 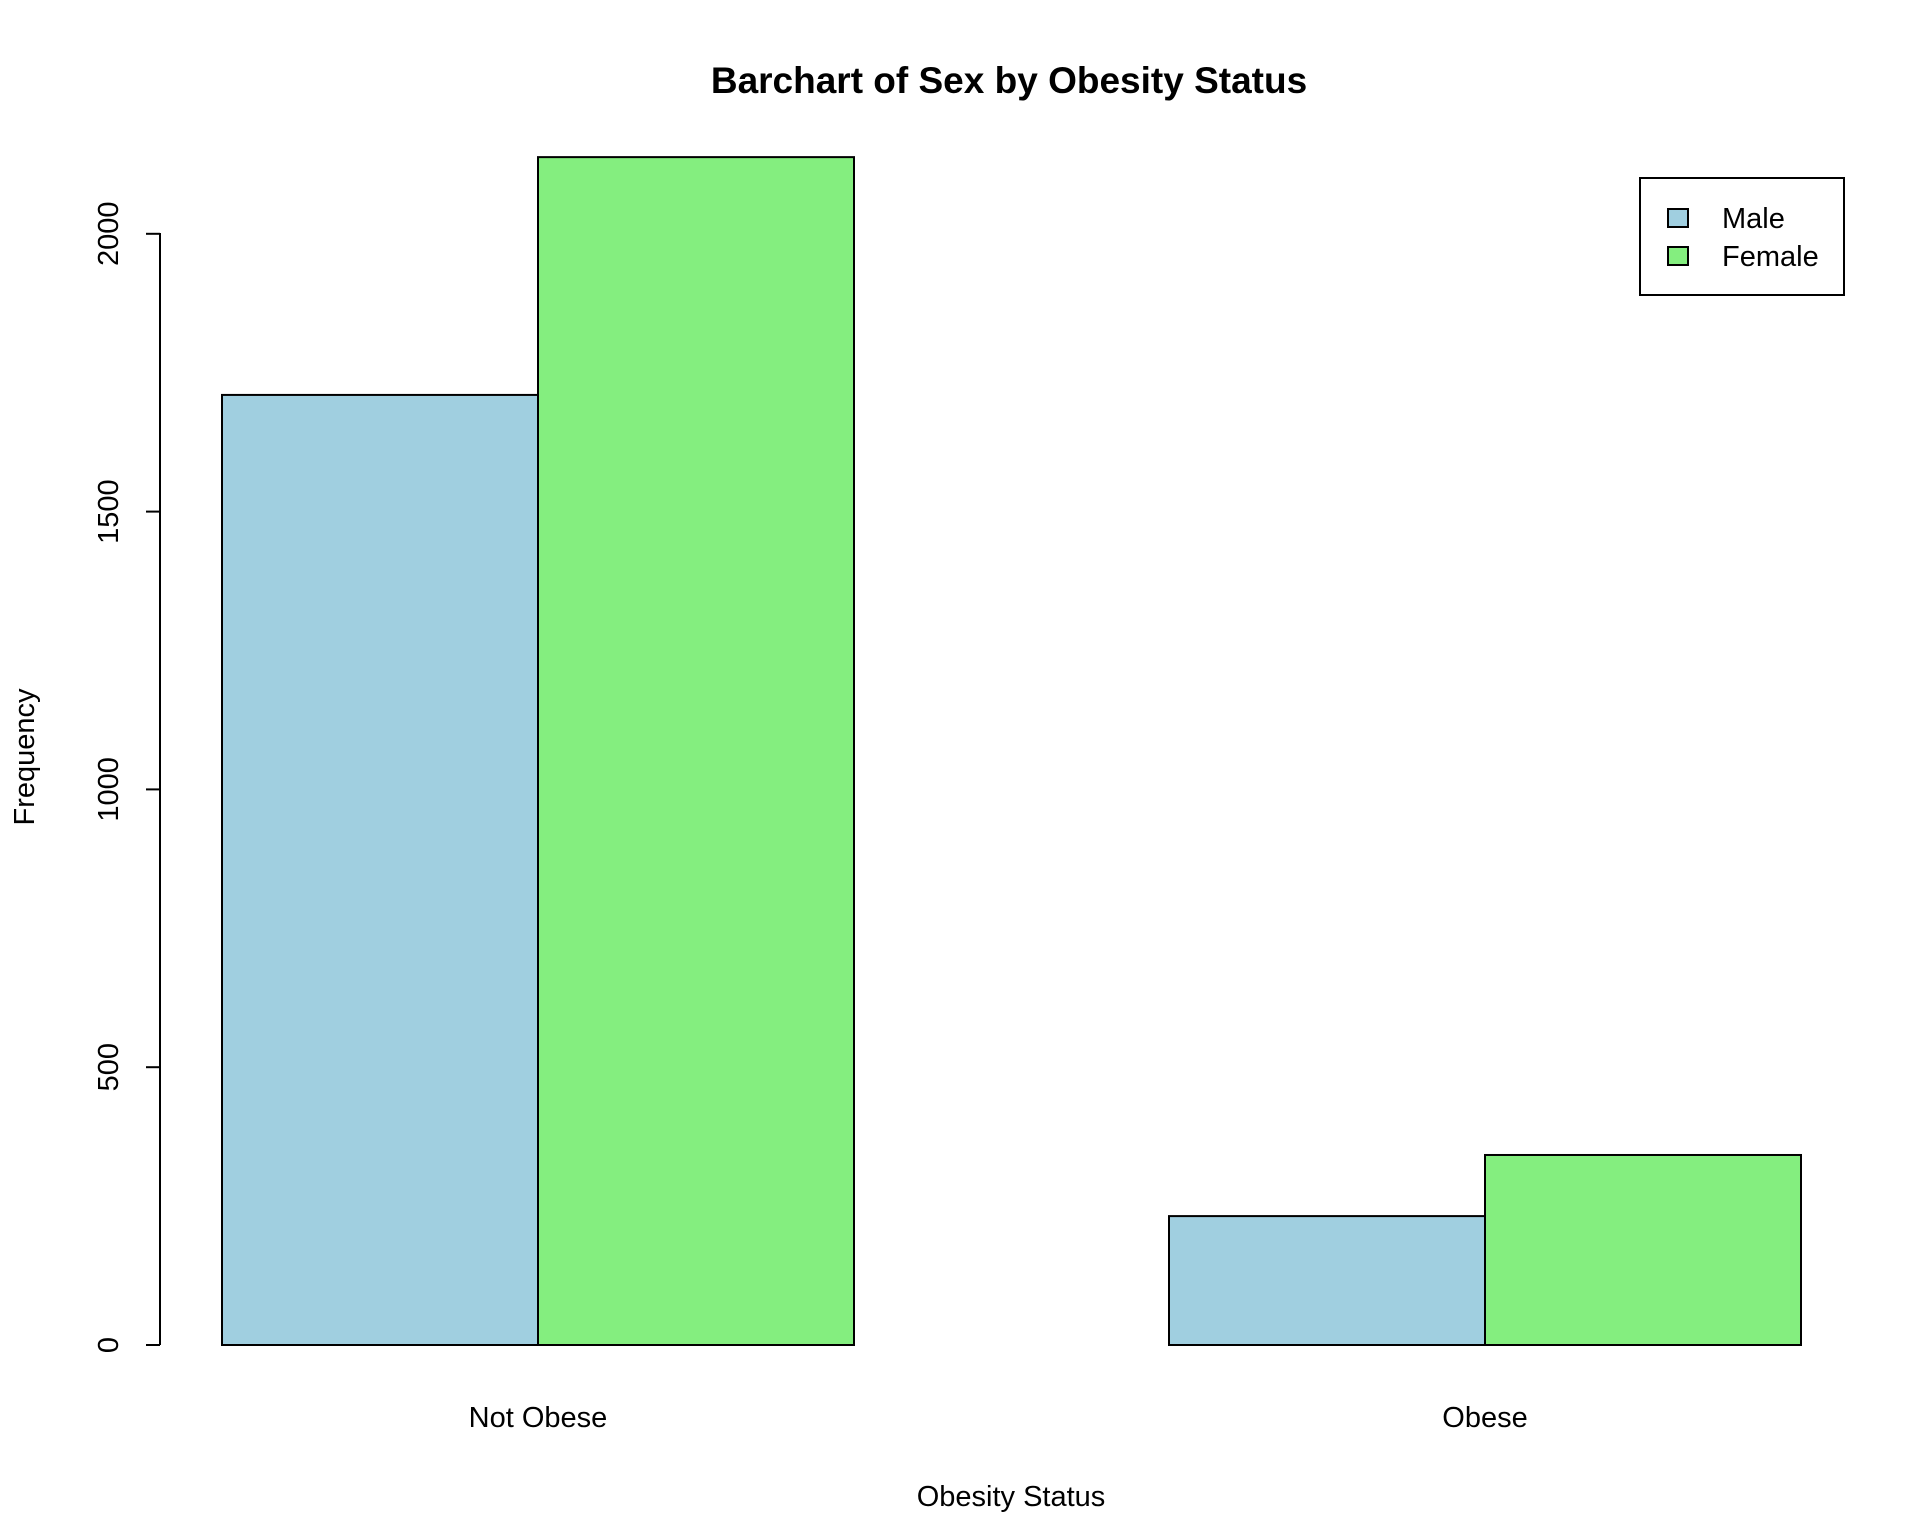 I want to click on y-tick-label: 1500, so click(x=109, y=511).